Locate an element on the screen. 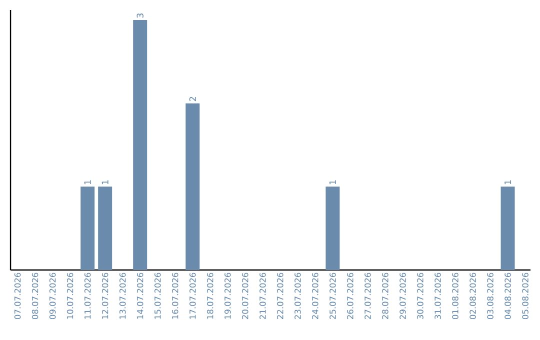 The image size is (540, 340). x-tick-label: 15.07.2026 is located at coordinates (157, 295).